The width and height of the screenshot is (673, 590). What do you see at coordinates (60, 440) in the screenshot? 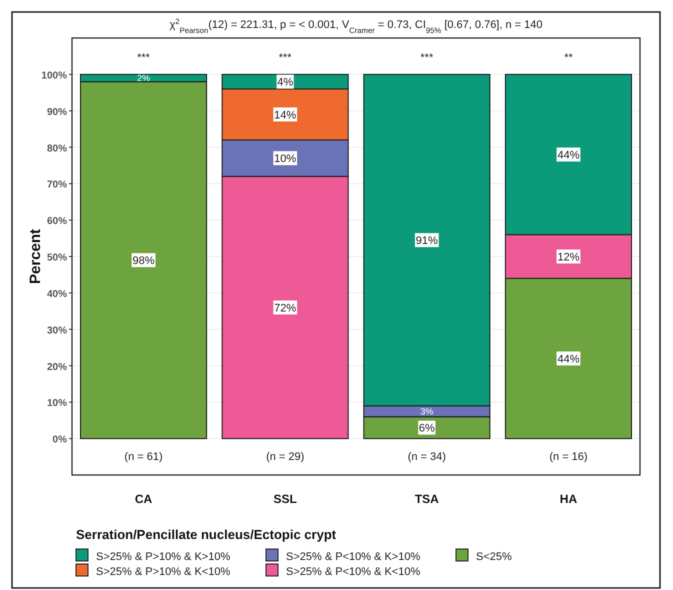
I see `y-tick-label: 0%` at bounding box center [60, 440].